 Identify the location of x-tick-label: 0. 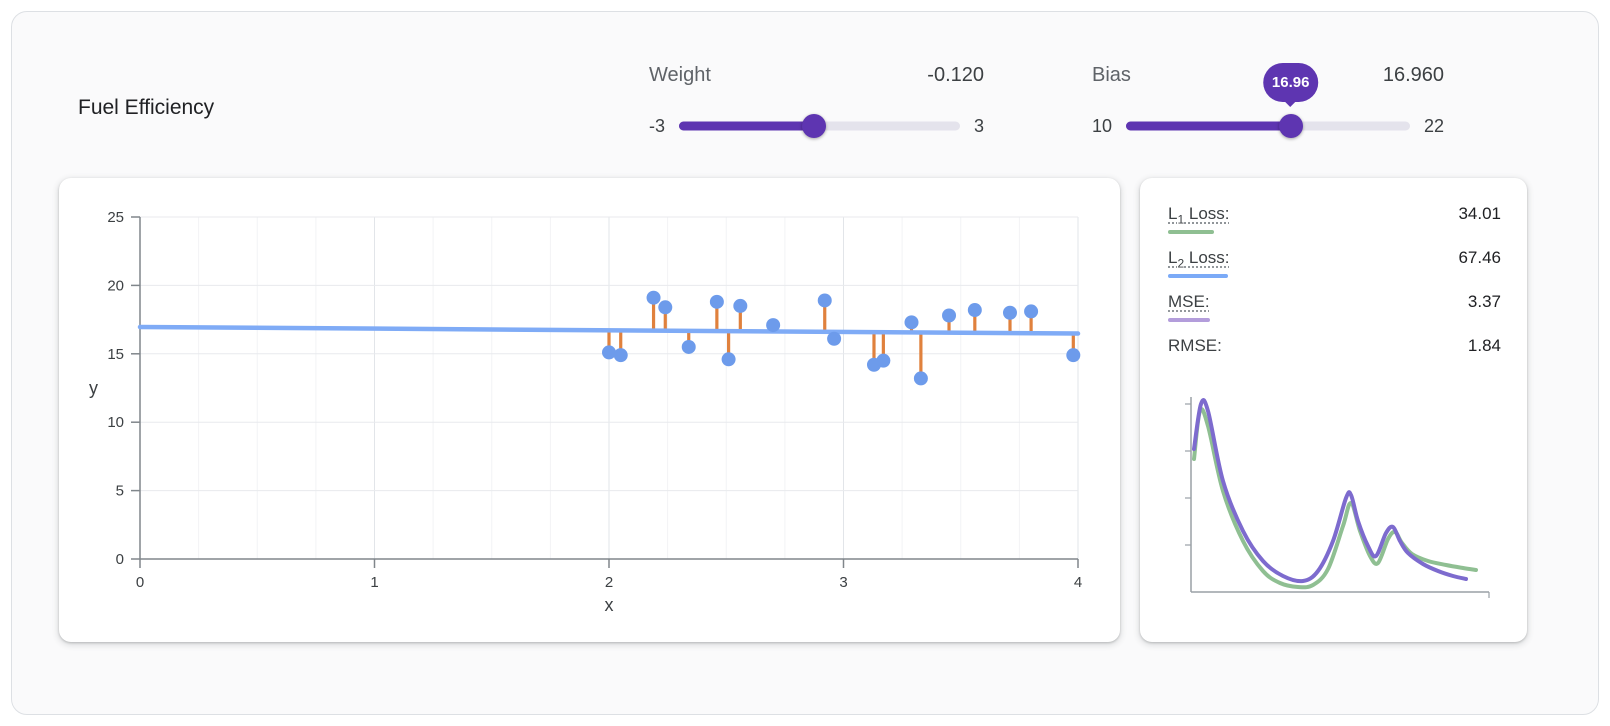
(140, 582).